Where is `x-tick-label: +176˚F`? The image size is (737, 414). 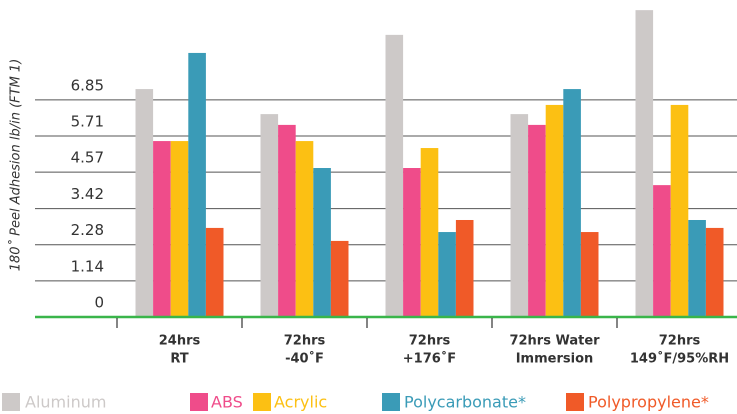
x-tick-label: +176˚F is located at coordinates (429, 359).